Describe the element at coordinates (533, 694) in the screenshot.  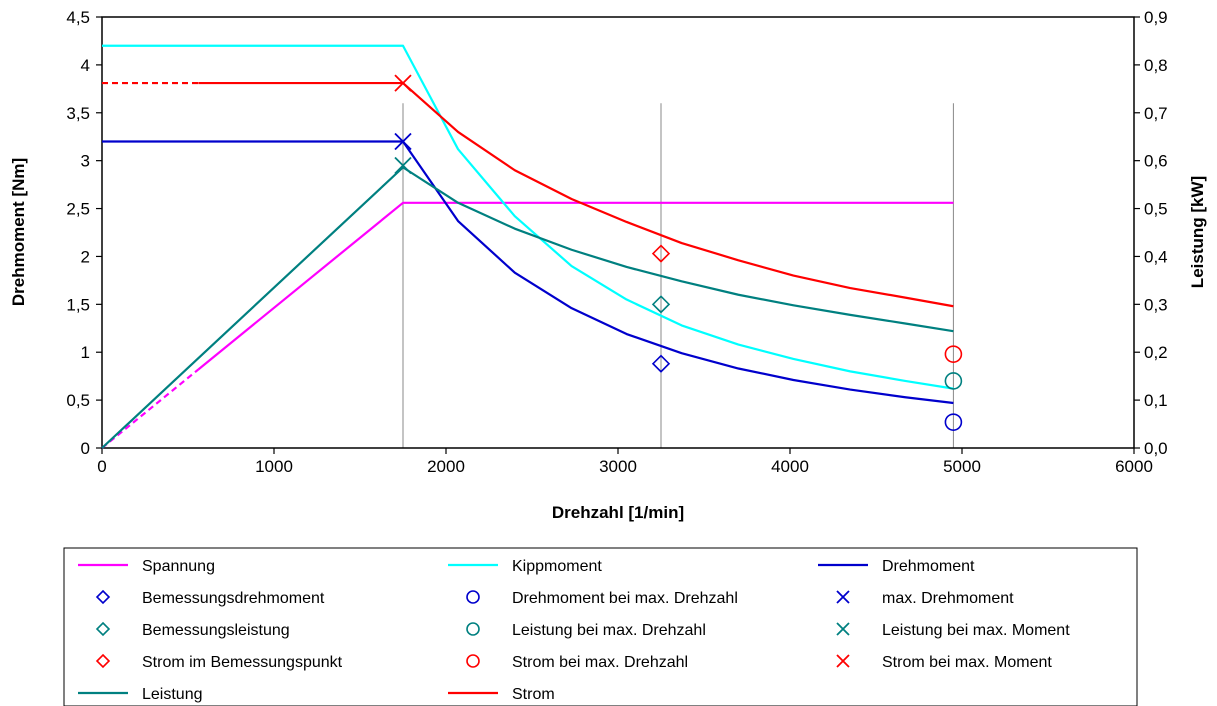
I see `legend-label: Strom` at that location.